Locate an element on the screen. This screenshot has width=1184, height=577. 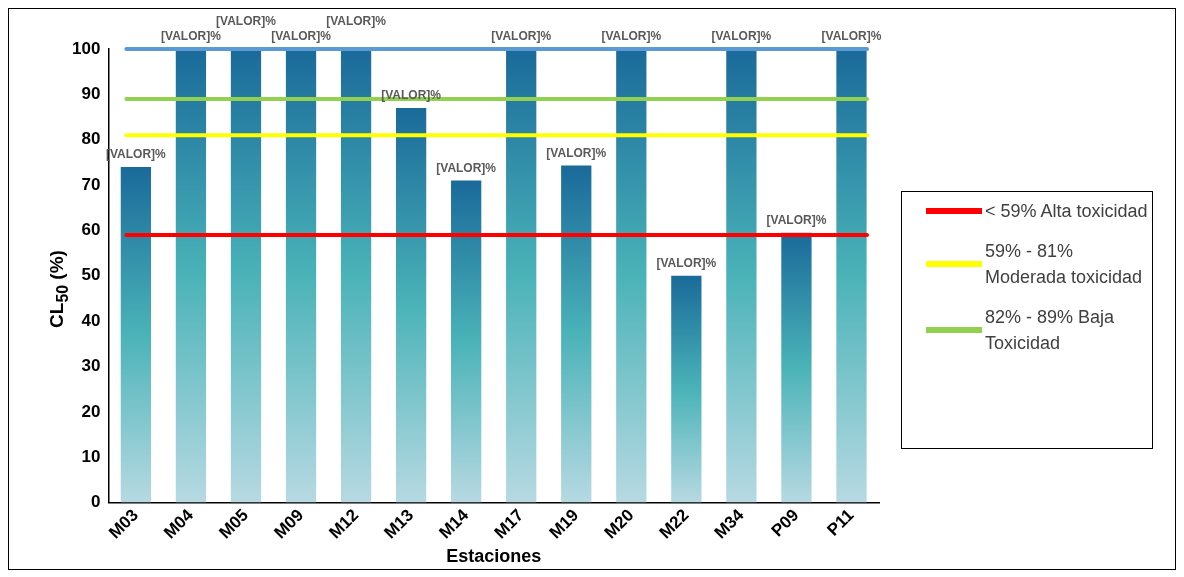
y-tick-label: 90 is located at coordinates (91, 94).